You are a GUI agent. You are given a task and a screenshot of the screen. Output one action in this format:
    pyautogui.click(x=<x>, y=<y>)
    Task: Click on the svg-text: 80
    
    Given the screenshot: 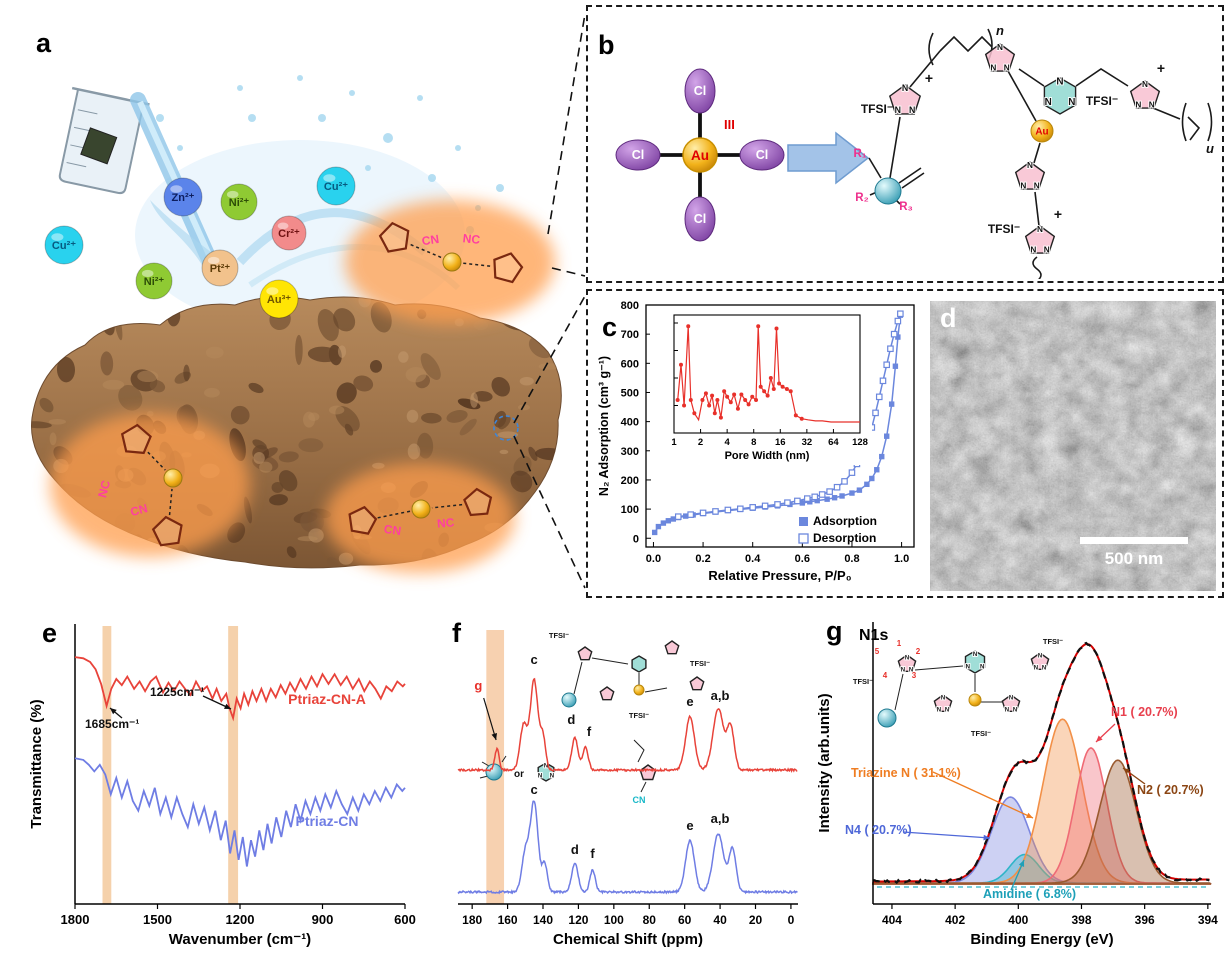 What is the action you would take?
    pyautogui.click(x=650, y=920)
    